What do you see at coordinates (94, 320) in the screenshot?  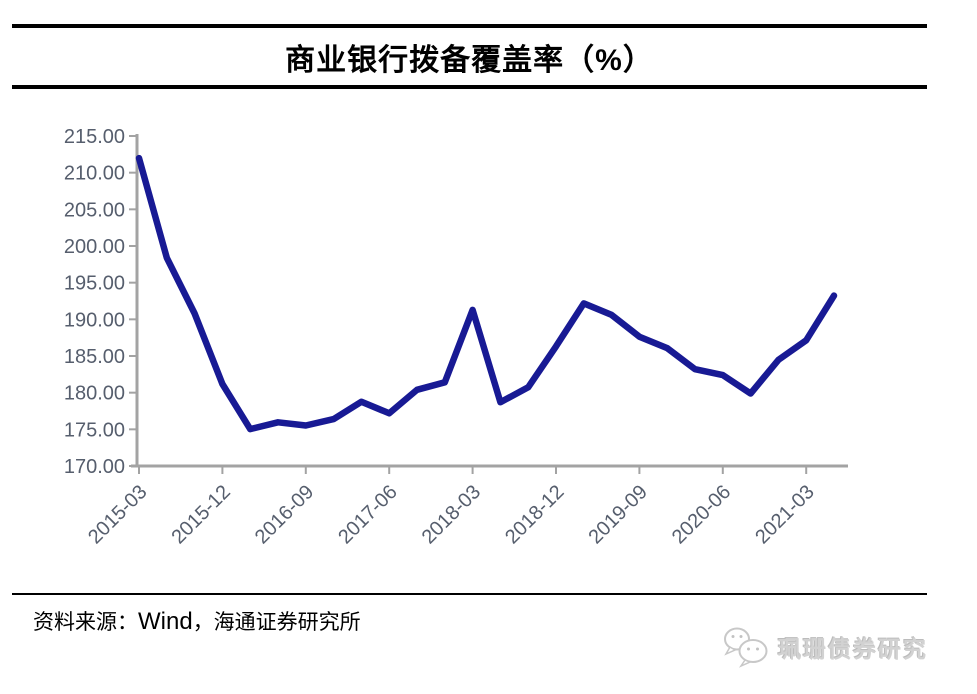 I see `y-tick-label: 190.00` at bounding box center [94, 320].